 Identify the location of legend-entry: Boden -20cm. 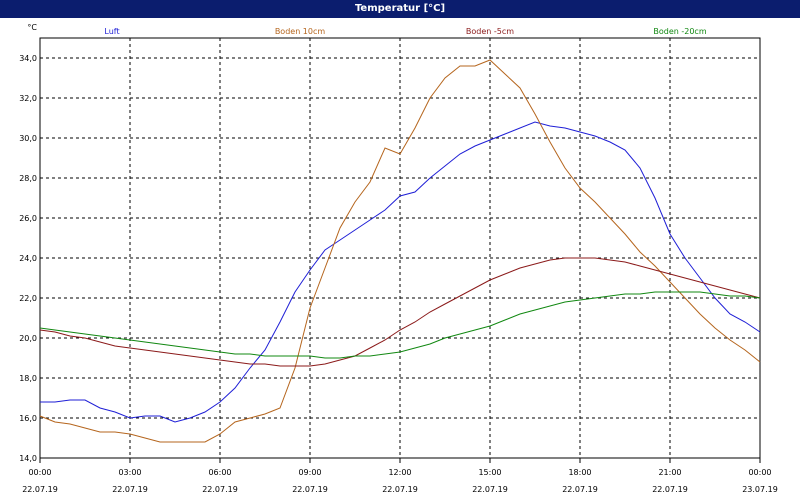
(679, 31).